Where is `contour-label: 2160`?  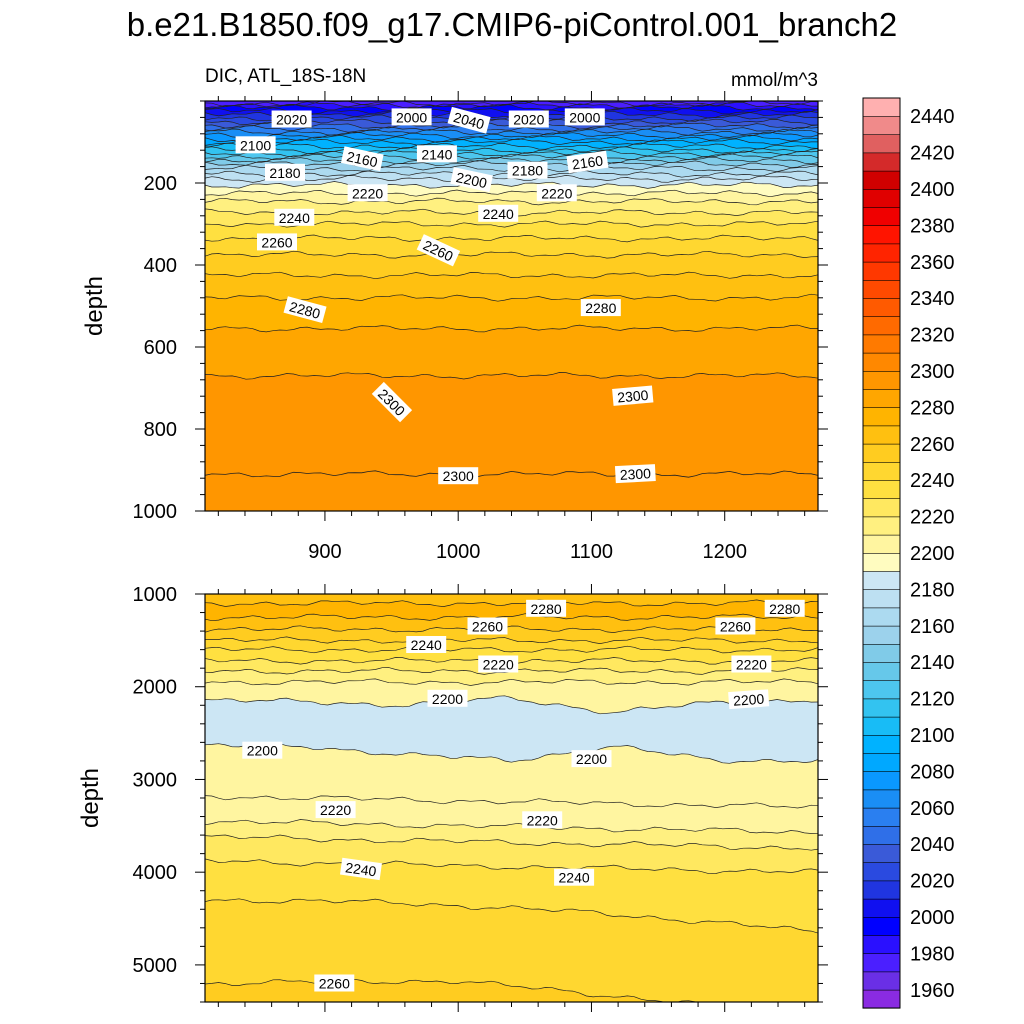
contour-label: 2160 is located at coordinates (362, 159).